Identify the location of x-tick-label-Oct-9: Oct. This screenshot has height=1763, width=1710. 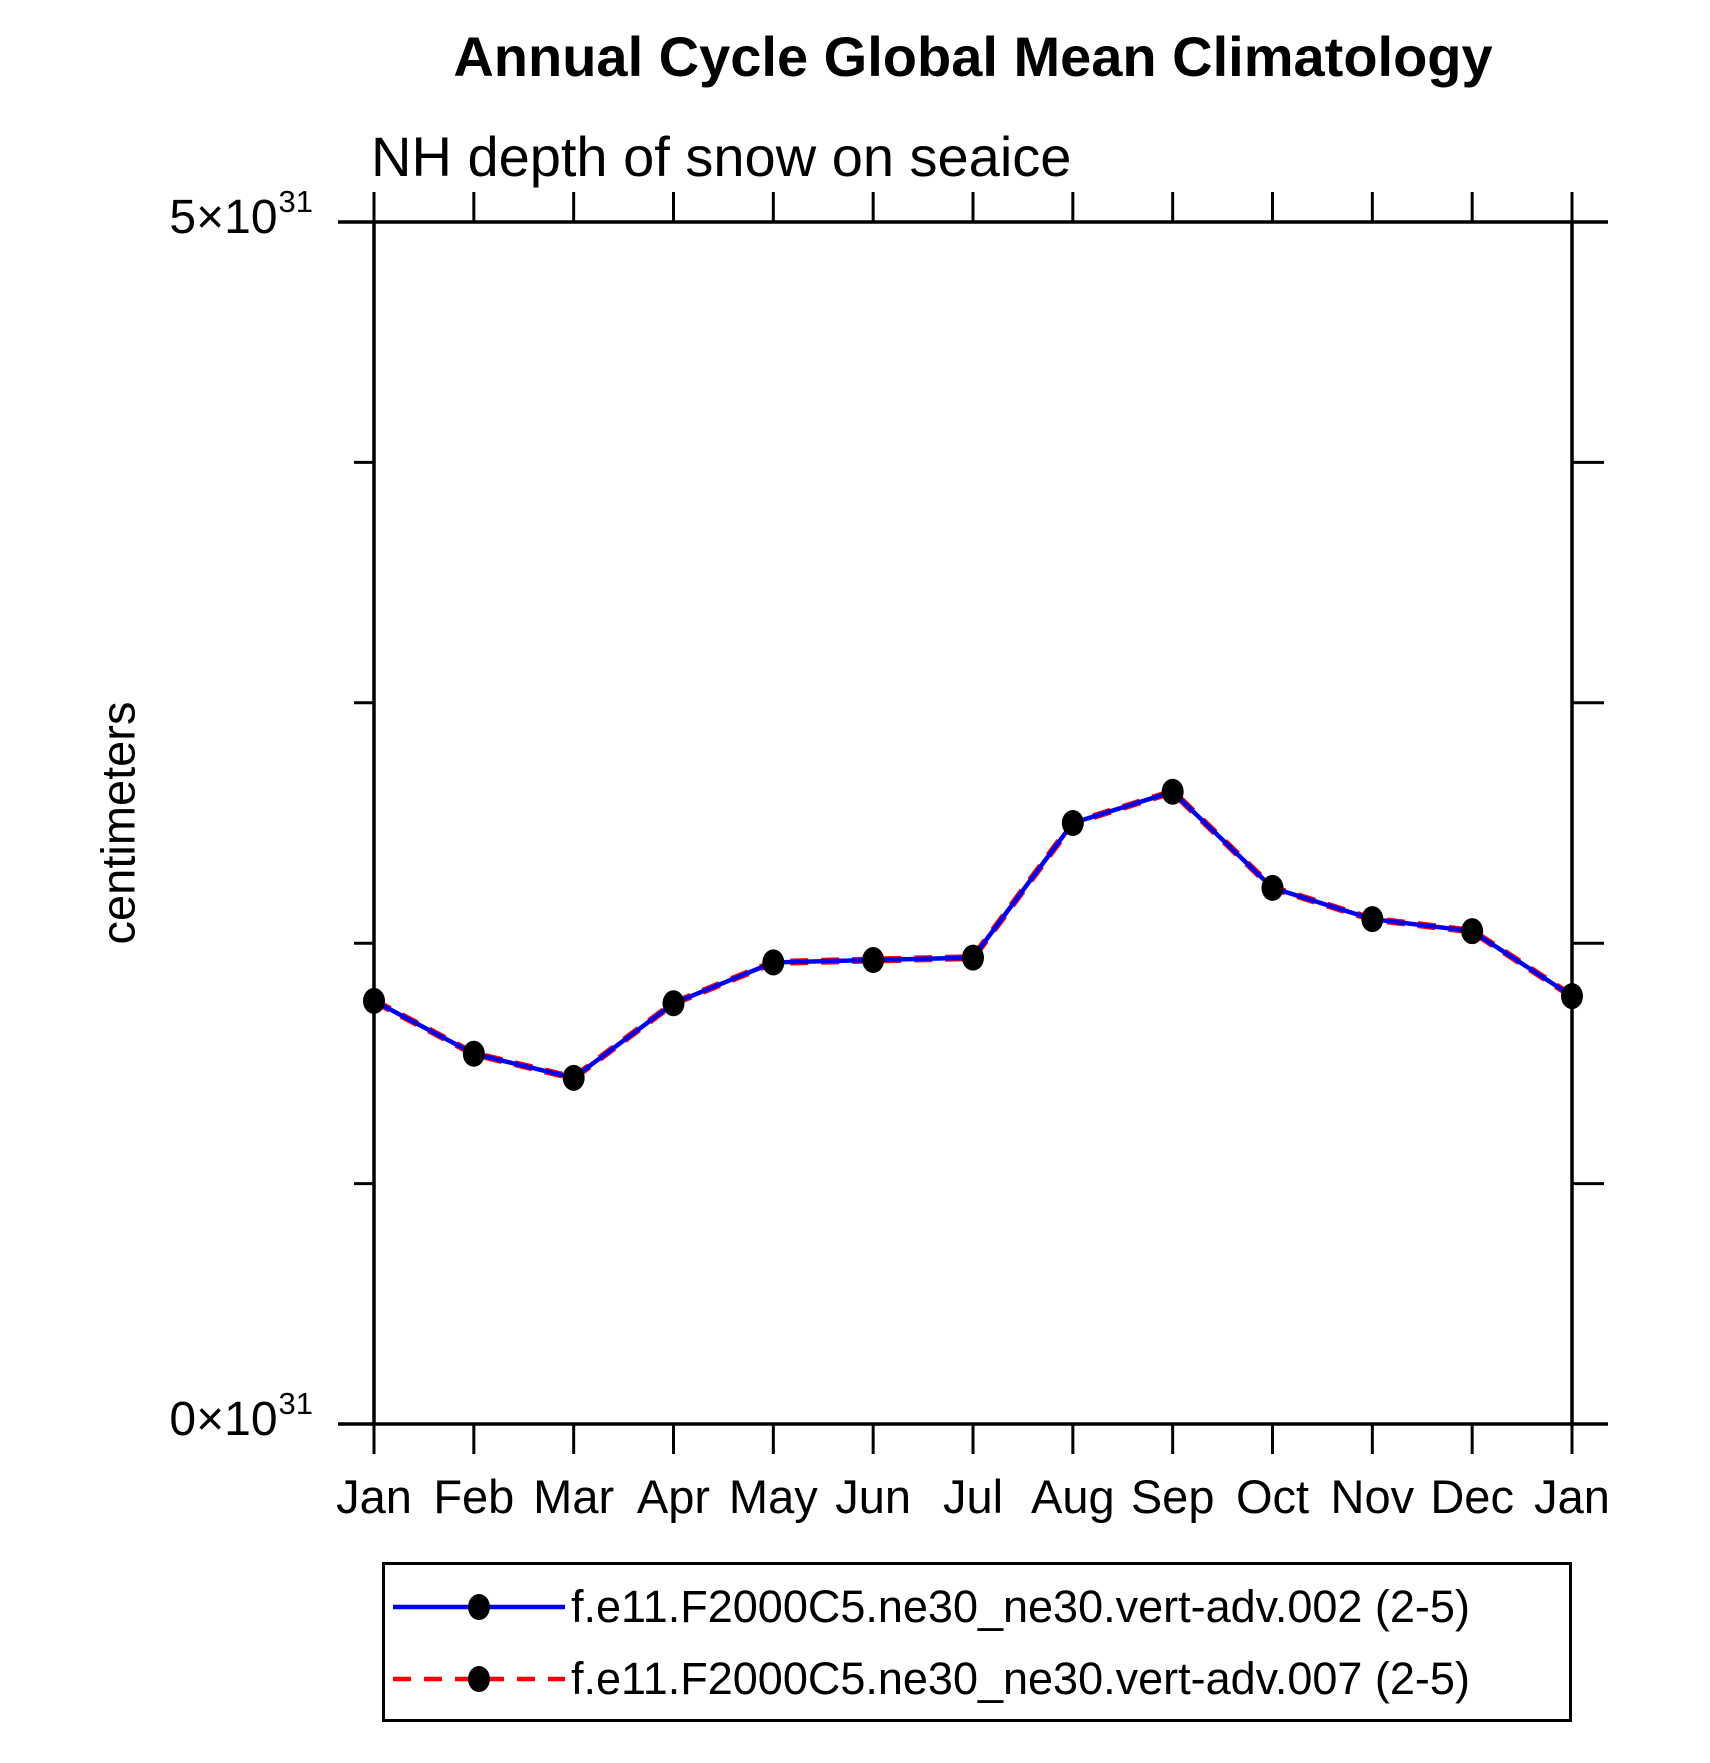
(1272, 1496).